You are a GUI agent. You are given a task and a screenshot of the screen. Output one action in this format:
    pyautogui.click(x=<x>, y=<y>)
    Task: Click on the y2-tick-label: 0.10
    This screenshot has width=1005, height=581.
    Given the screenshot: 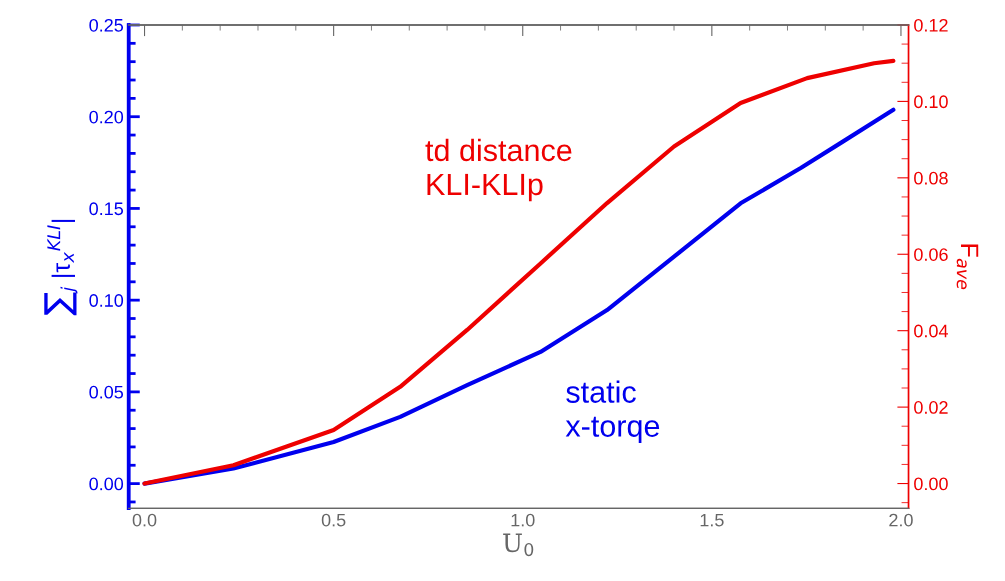 What is the action you would take?
    pyautogui.click(x=931, y=102)
    